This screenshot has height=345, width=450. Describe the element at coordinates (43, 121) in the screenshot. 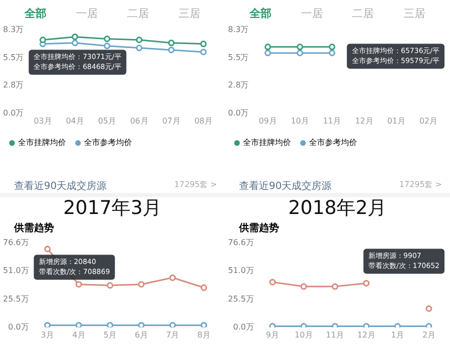

I see `x-tick-label: 03月` at that location.